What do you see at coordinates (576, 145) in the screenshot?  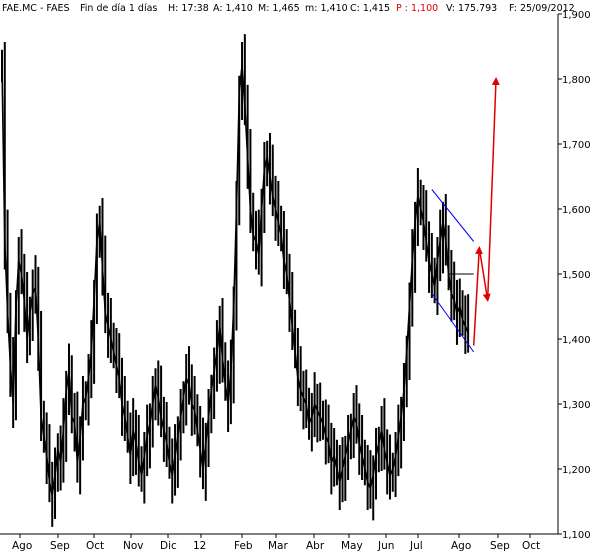 I see `y-tick-label: 1,700` at bounding box center [576, 145].